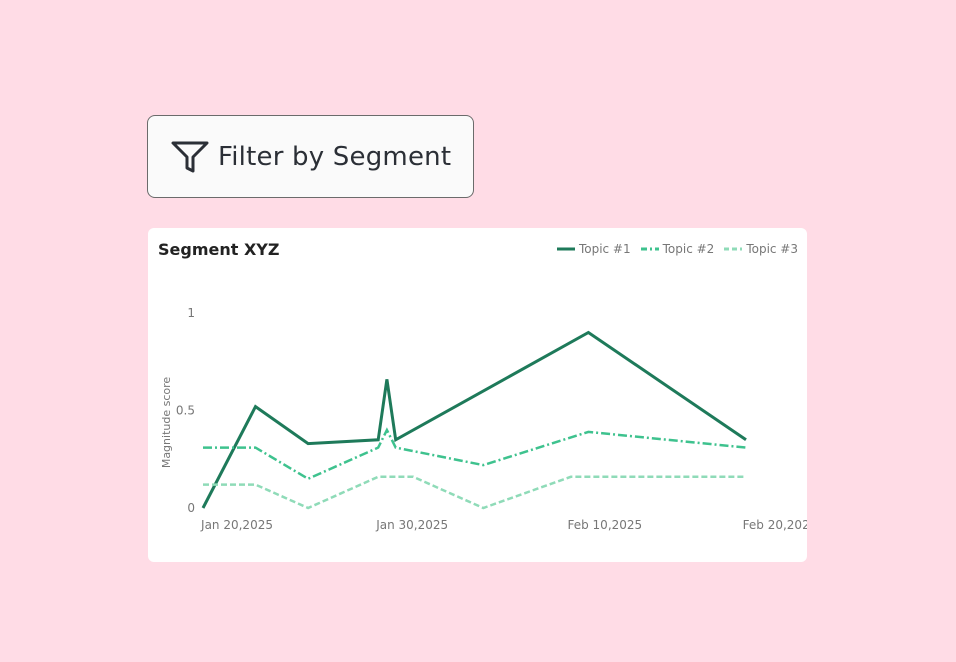 The width and height of the screenshot is (956, 662). Describe the element at coordinates (236, 525) in the screenshot. I see `x-tick-label: Jan 20,2025` at that location.